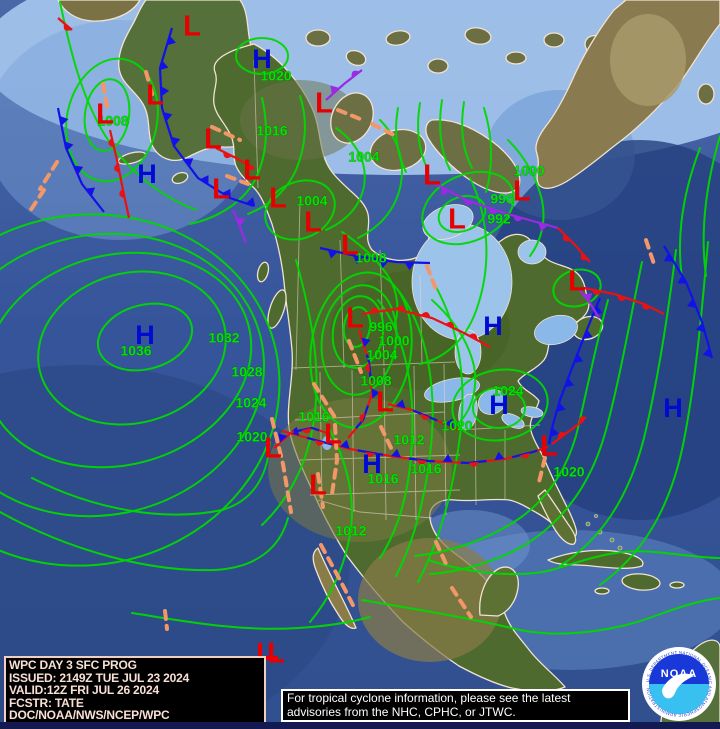 Image resolution: width=720 pixels, height=729 pixels. I want to click on noaa-gull-icon, so click(678, 686).